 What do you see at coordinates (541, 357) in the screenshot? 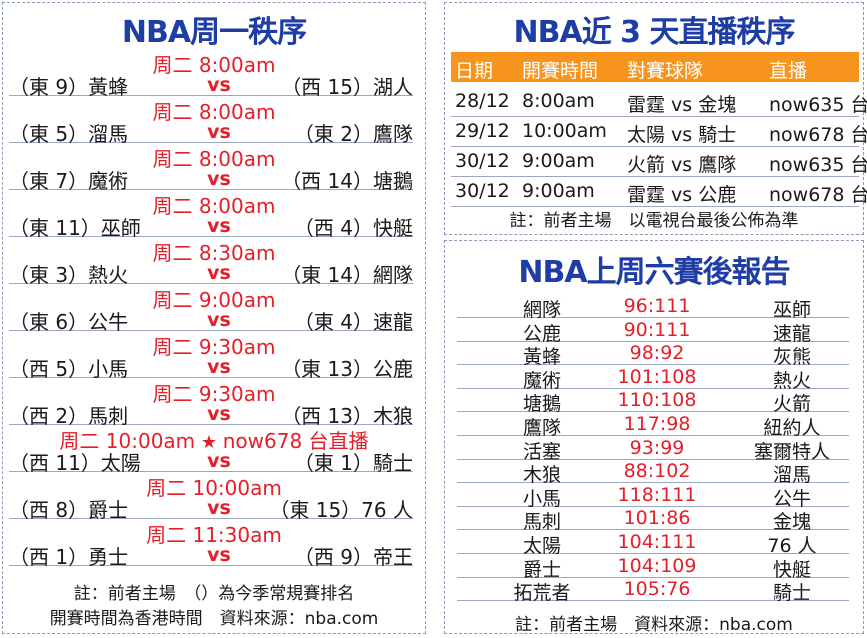
I see `result-home-team: 黃蜂` at bounding box center [541, 357].